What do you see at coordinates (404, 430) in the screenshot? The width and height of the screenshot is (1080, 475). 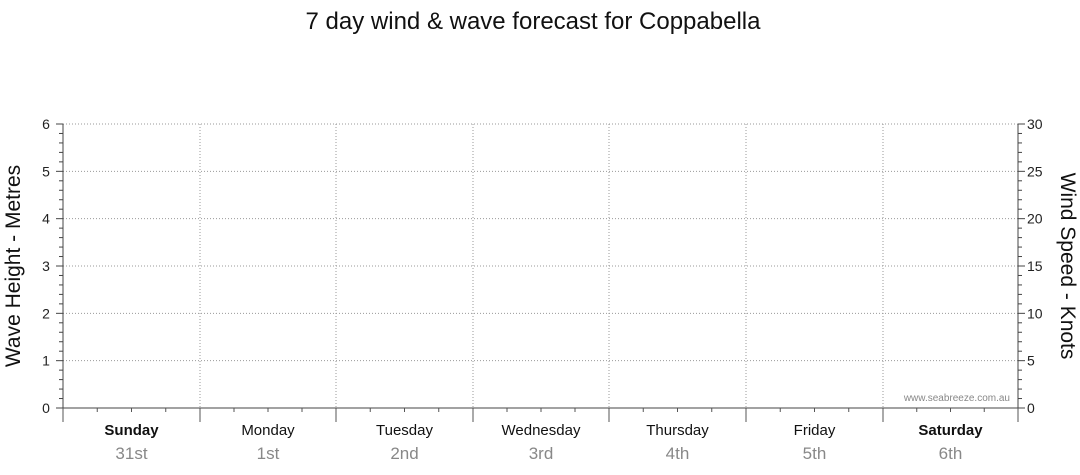 I see `day-name-label: Tuesday` at bounding box center [404, 430].